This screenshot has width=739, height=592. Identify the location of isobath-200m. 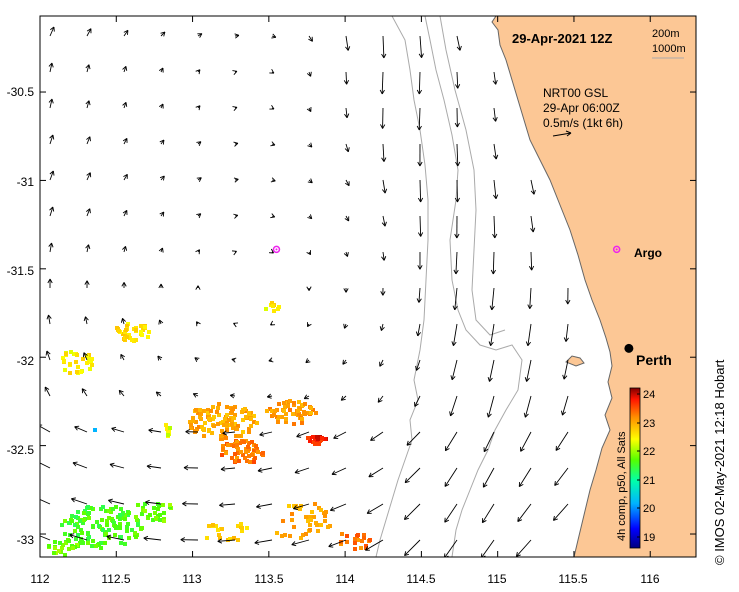
(473, 286).